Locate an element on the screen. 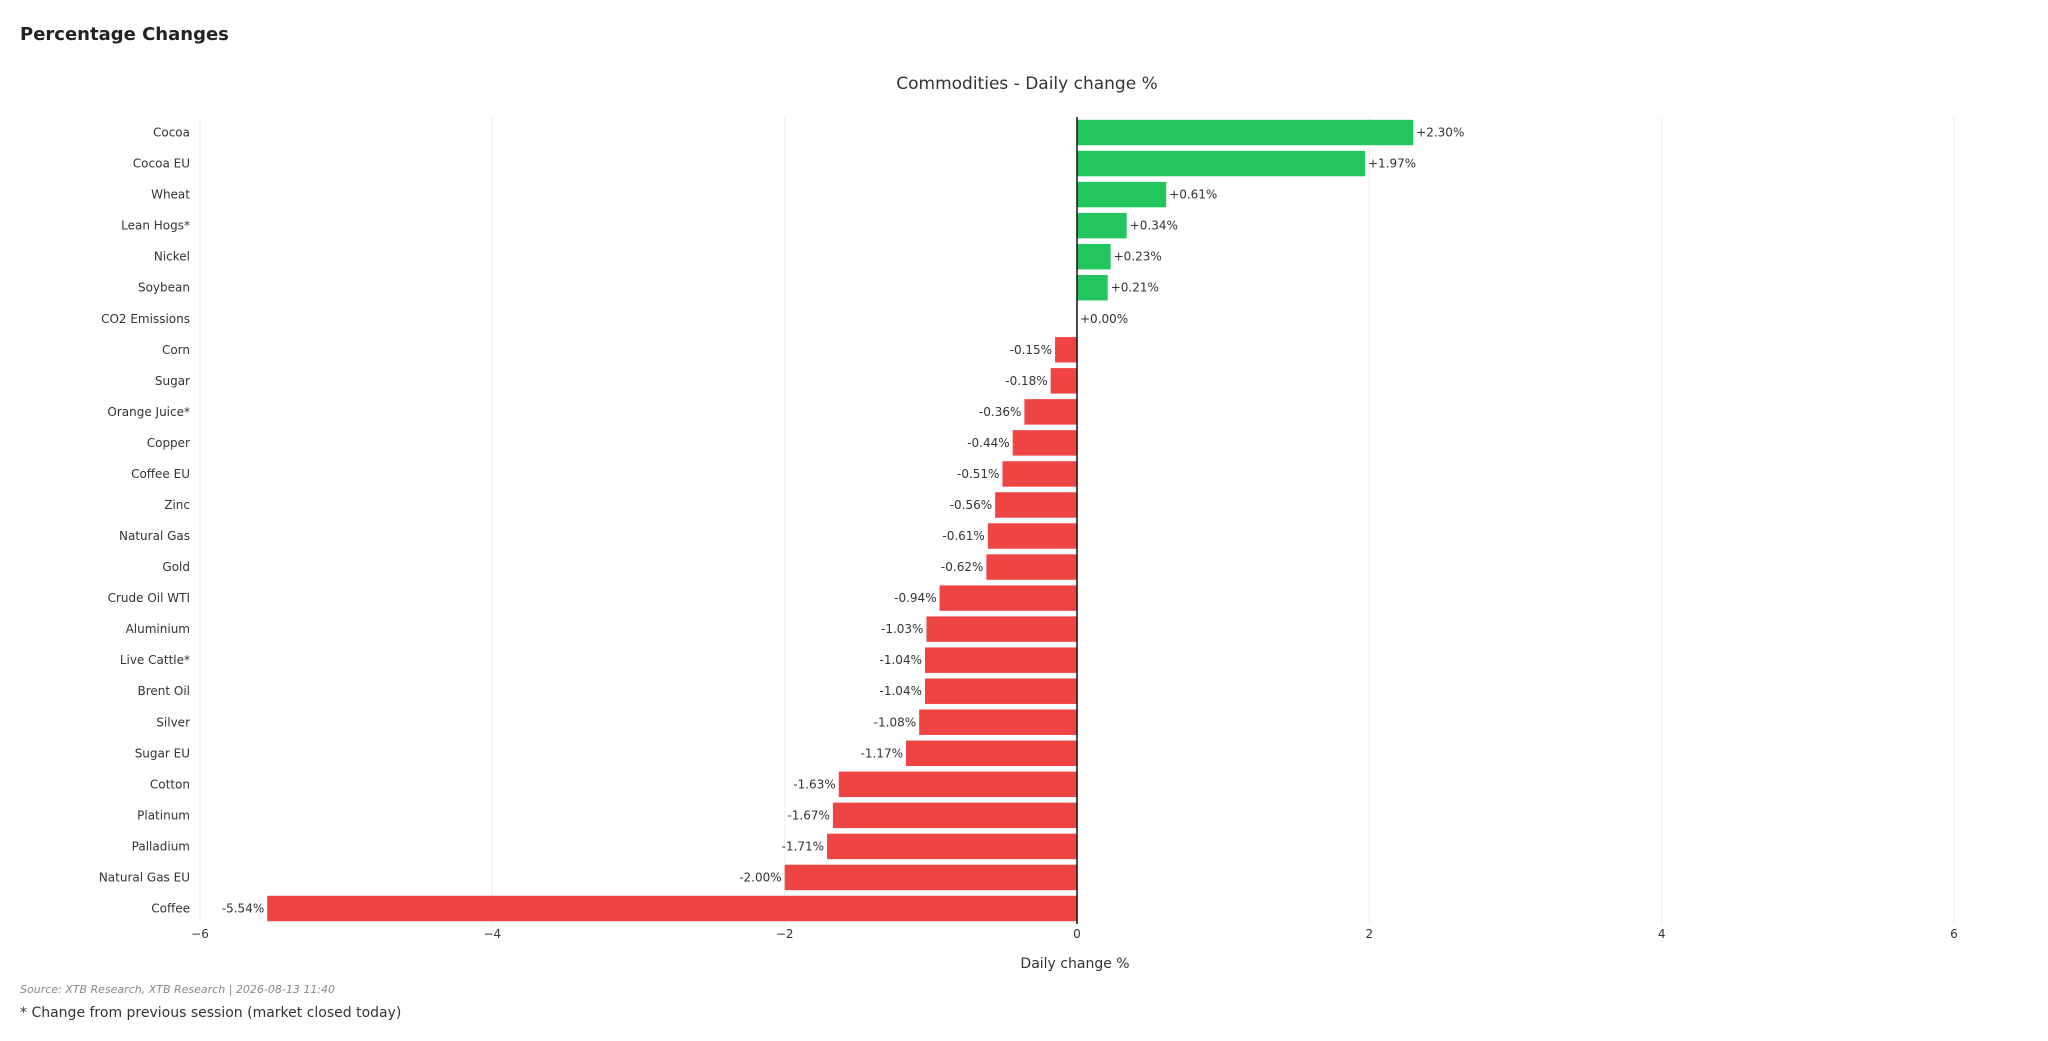  category-label: Nickel is located at coordinates (172, 257).